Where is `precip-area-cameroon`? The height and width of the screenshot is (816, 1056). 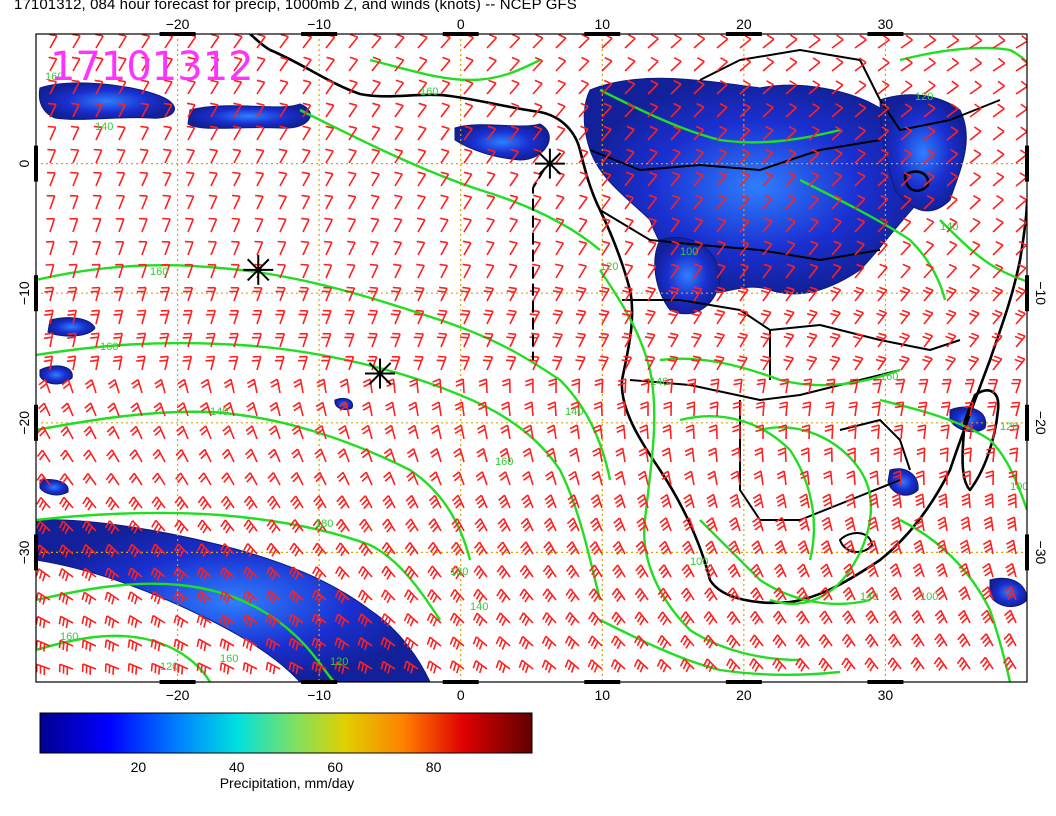 precip-area-cameroon is located at coordinates (502, 142).